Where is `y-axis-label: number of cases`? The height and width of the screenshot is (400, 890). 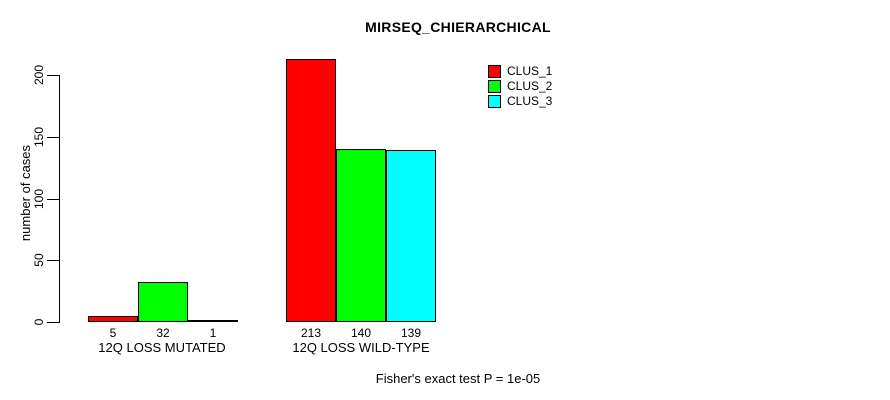 y-axis-label: number of cases is located at coordinates (25, 193).